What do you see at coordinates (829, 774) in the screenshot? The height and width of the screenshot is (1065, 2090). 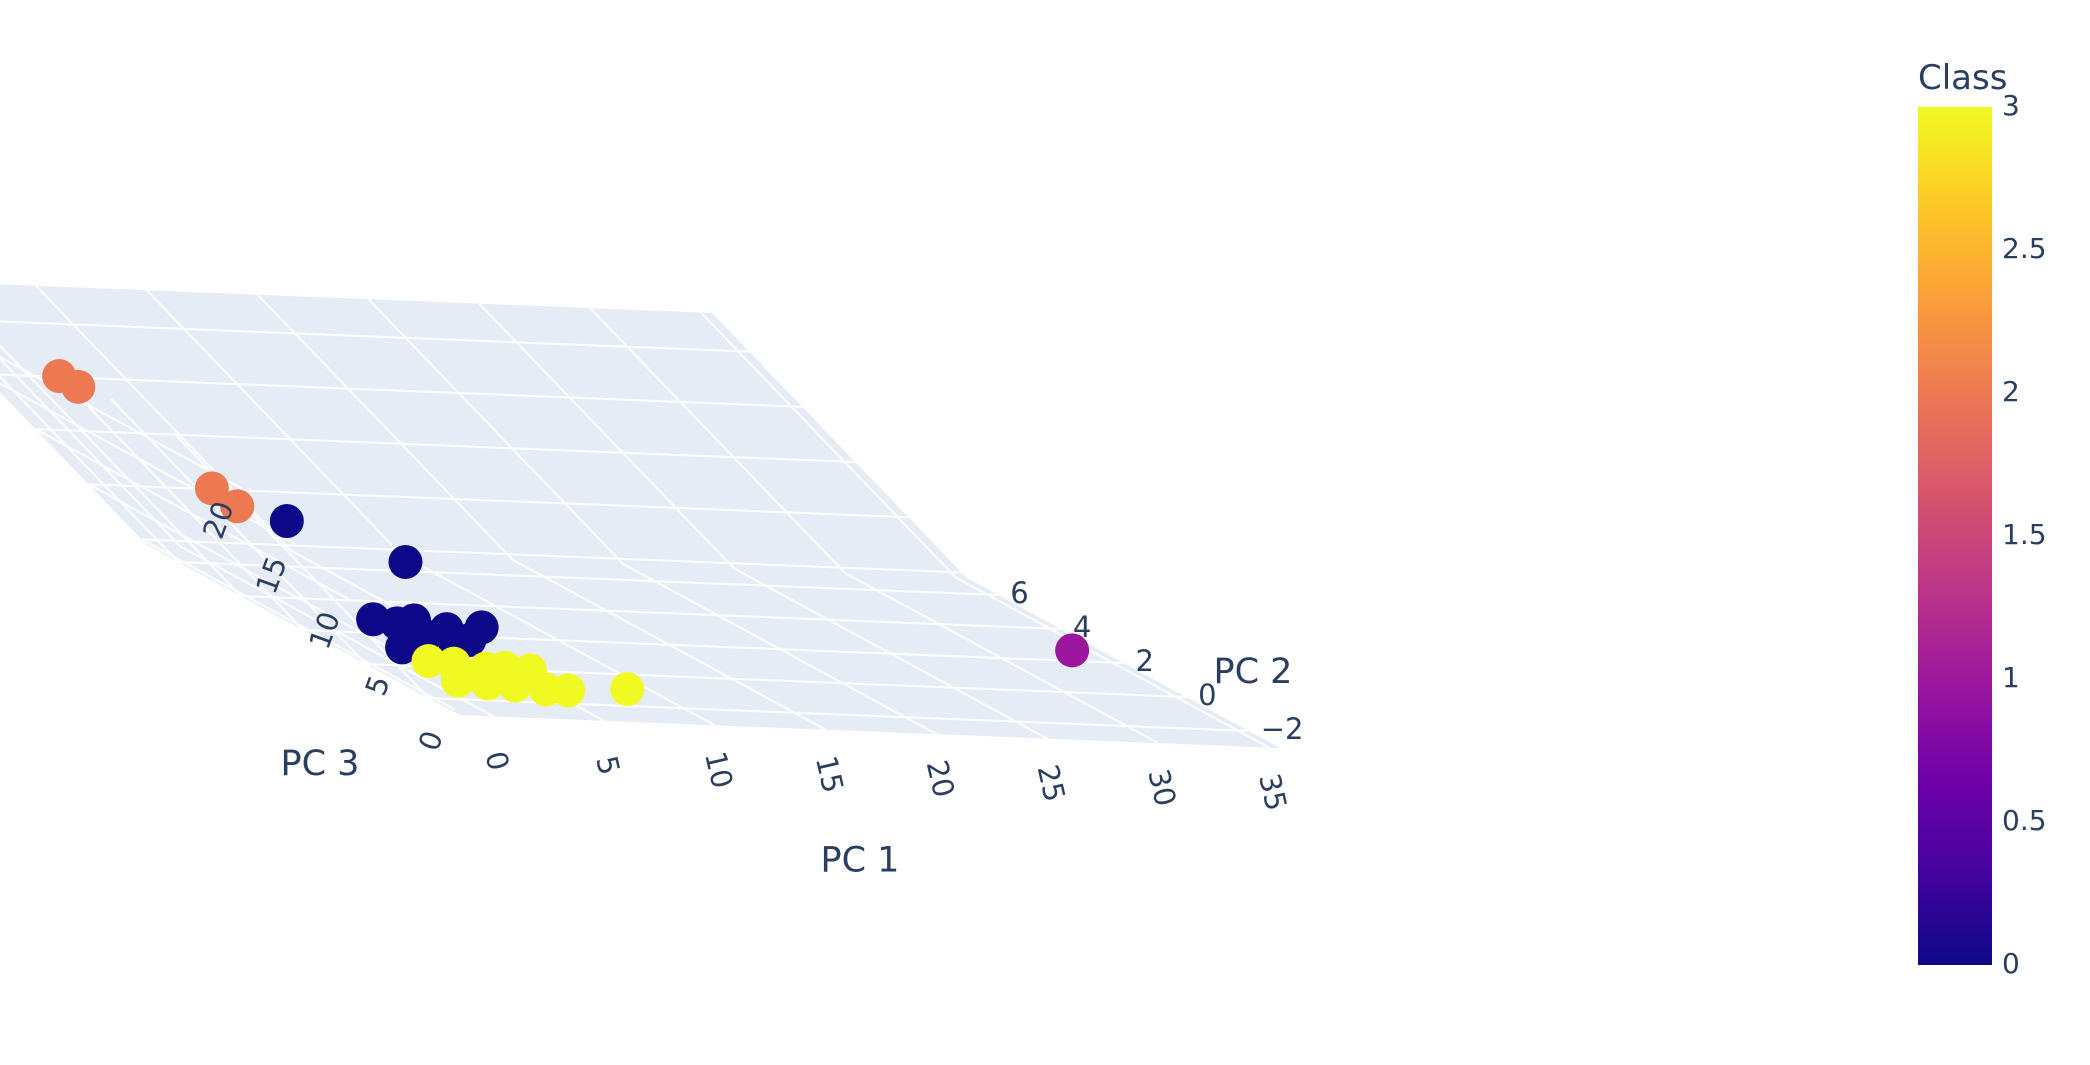 I see `x-tick-label: 15` at bounding box center [829, 774].